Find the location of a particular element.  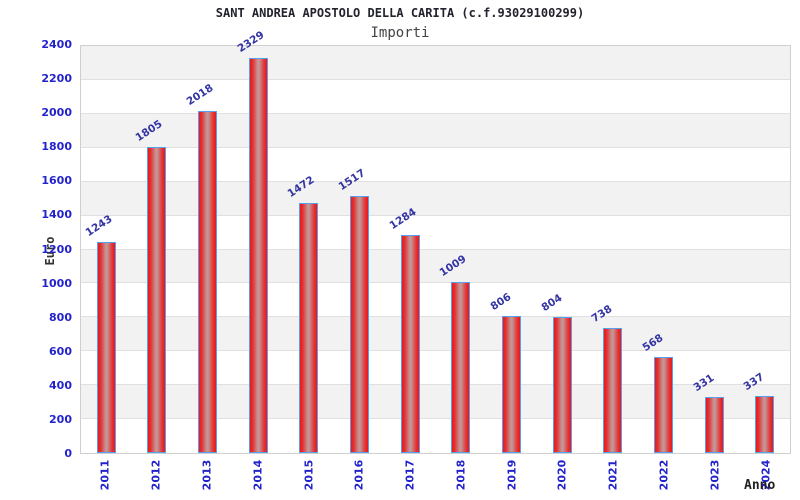

bar: 337 is located at coordinates (758, 412).